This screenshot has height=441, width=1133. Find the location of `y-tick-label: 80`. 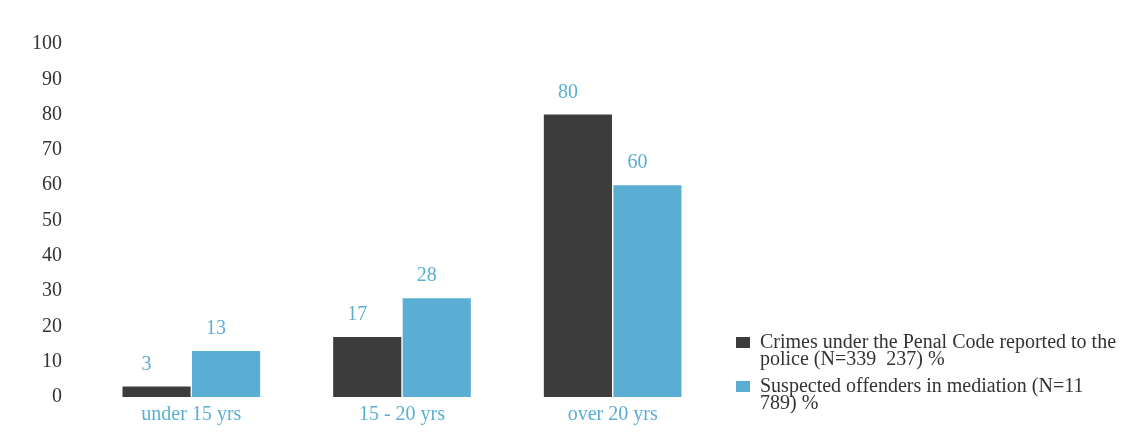

y-tick-label: 80 is located at coordinates (52, 112).